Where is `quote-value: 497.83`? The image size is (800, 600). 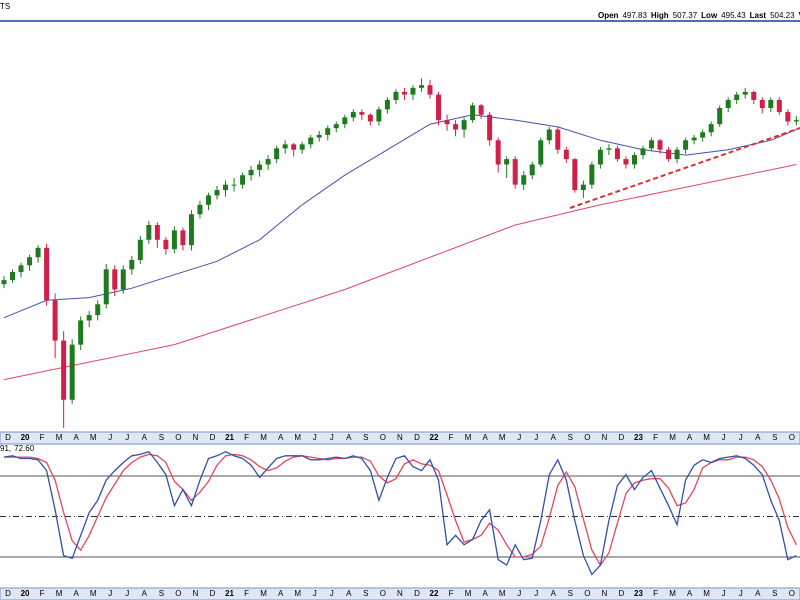
quote-value: 497.83 is located at coordinates (634, 15).